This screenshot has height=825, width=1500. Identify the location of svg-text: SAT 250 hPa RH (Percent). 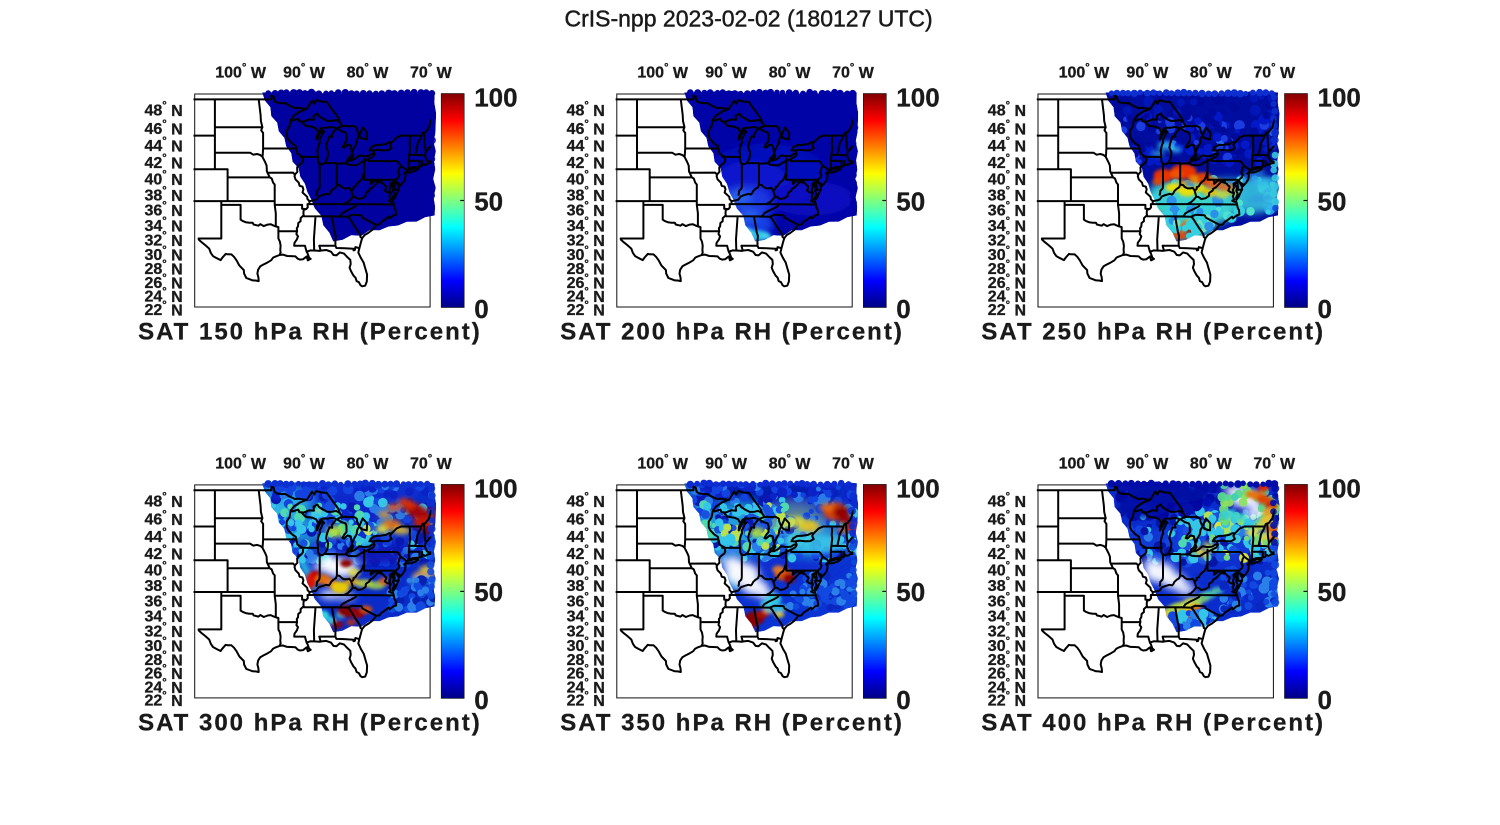
(1153, 332).